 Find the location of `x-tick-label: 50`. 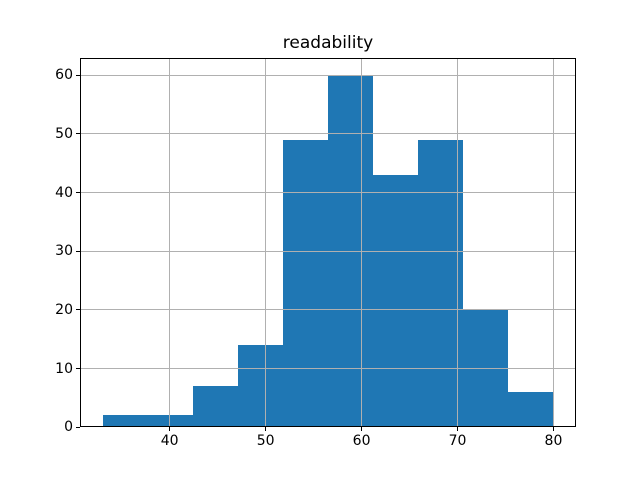

x-tick-label: 50 is located at coordinates (265, 441).